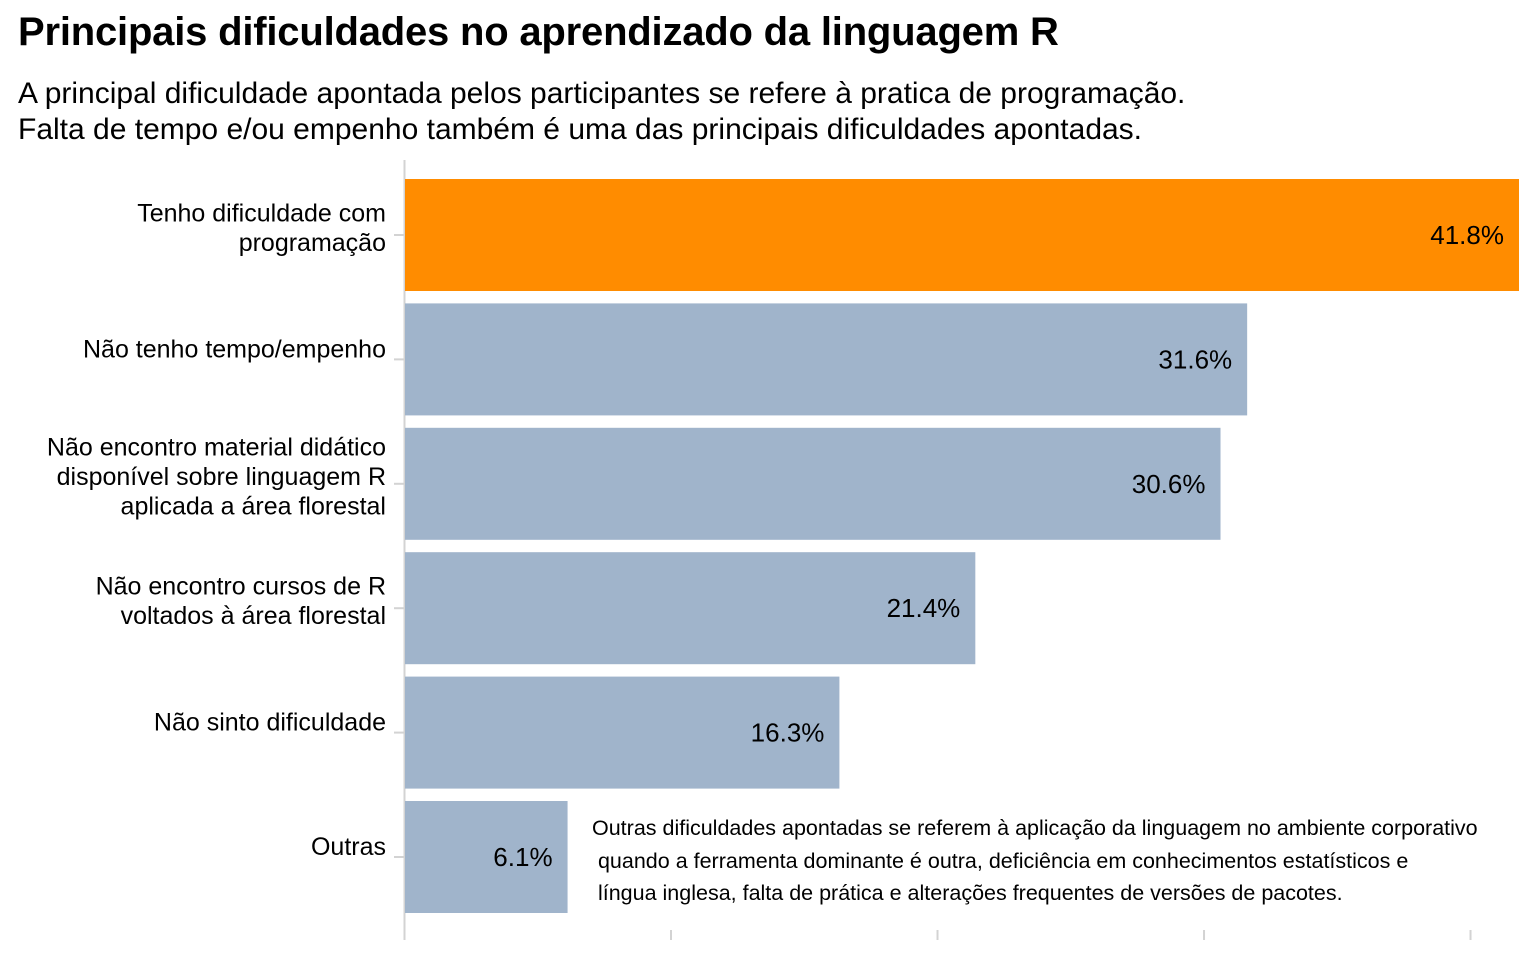  Describe the element at coordinates (1195, 359) in the screenshot. I see `value-label-1: 31.6%` at that location.